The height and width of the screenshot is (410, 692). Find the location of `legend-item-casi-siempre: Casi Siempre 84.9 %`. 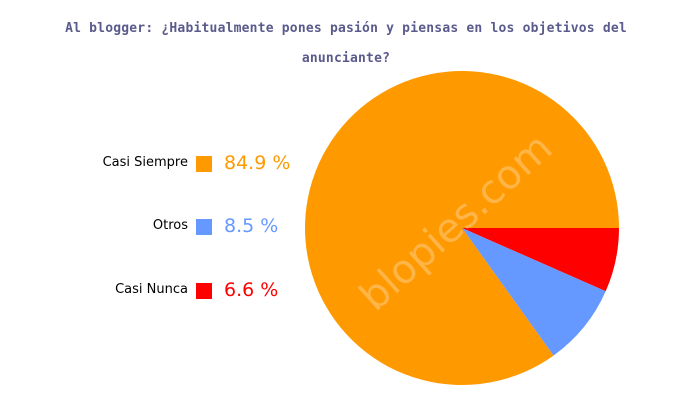

legend-item-casi-siempre: Casi Siempre 84.9 % is located at coordinates (150, 164).